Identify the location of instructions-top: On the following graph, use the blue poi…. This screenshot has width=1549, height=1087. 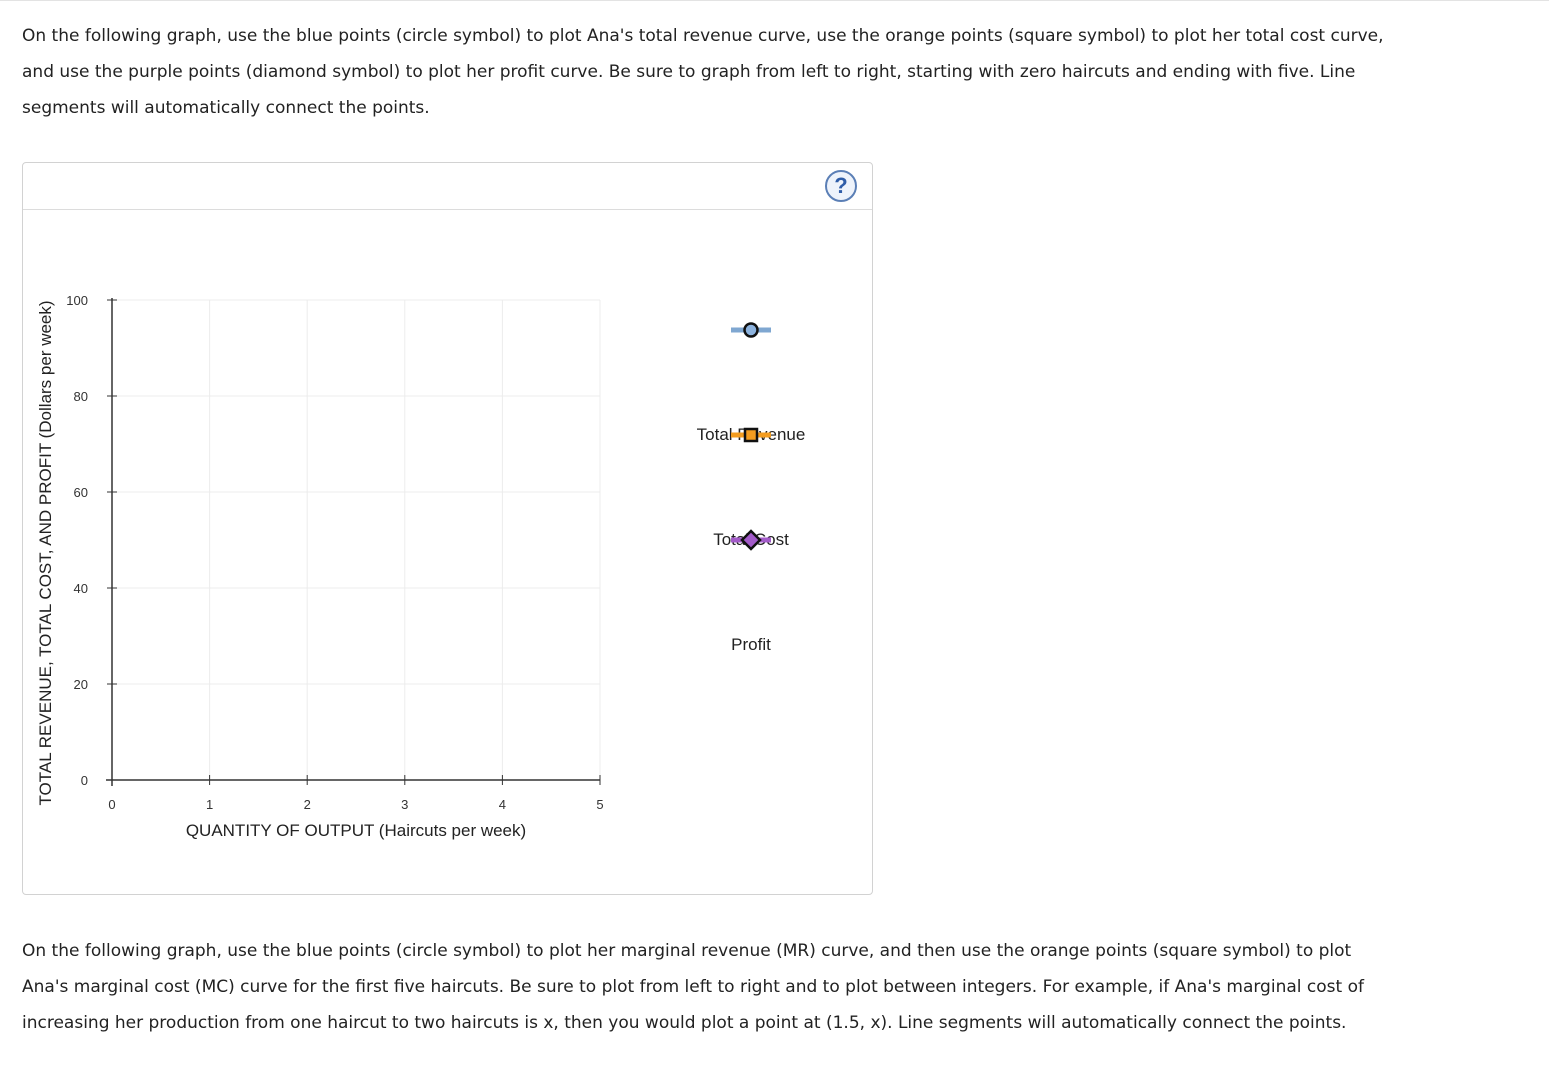
(703, 72).